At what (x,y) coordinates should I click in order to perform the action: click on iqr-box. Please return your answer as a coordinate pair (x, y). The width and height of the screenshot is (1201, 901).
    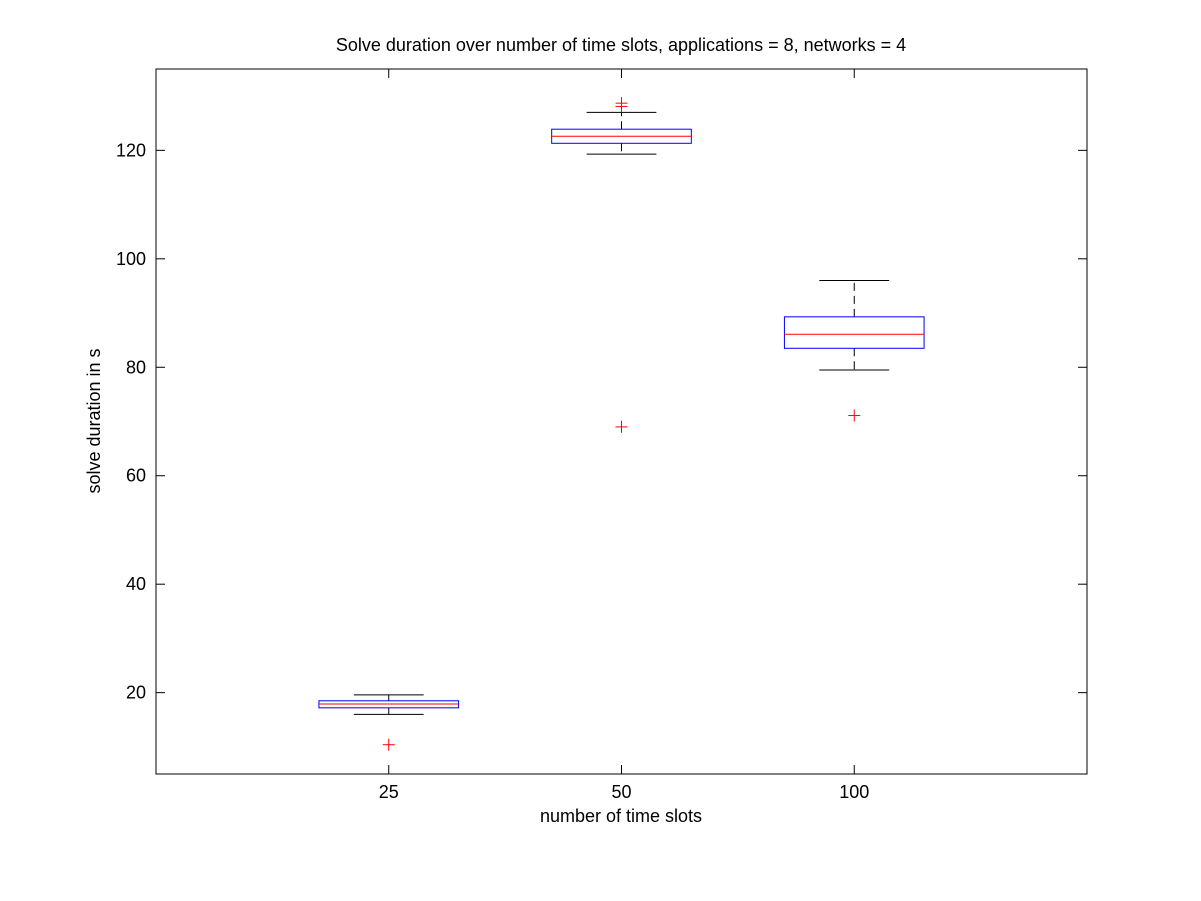
    Looking at the image, I should click on (854, 332).